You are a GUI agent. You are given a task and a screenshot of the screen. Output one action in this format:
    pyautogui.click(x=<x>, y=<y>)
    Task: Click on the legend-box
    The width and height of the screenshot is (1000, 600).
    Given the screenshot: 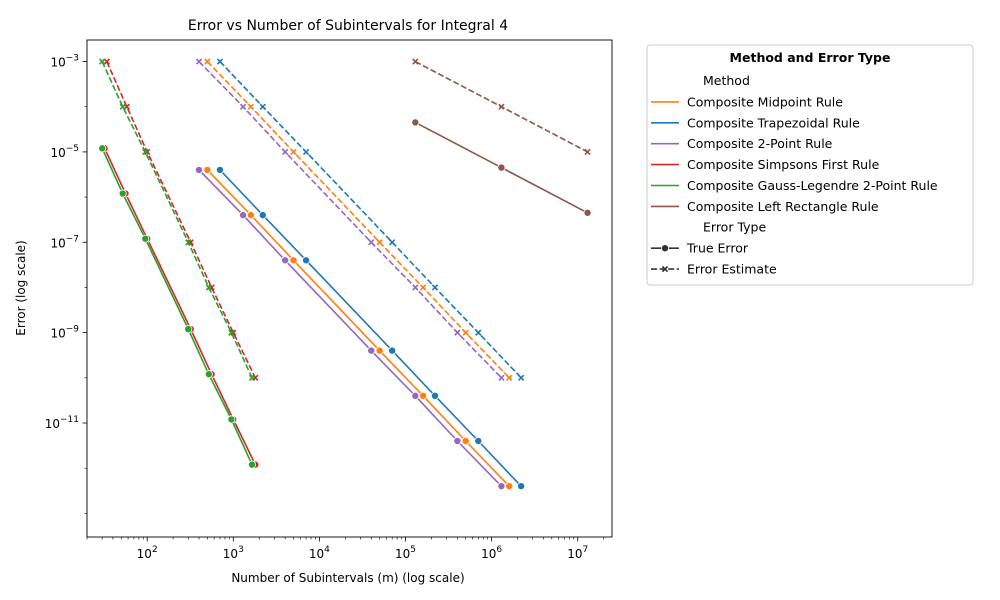 What is the action you would take?
    pyautogui.click(x=810, y=165)
    